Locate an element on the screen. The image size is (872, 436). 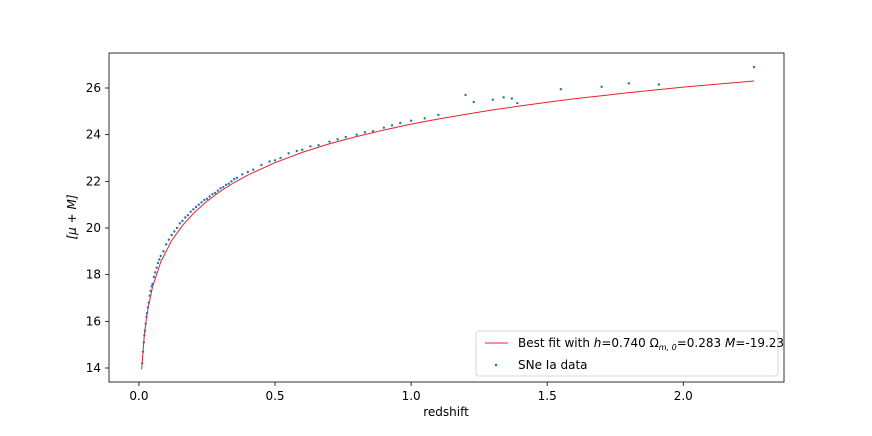
legend-fit-M-symbol: M is located at coordinates (730, 343).